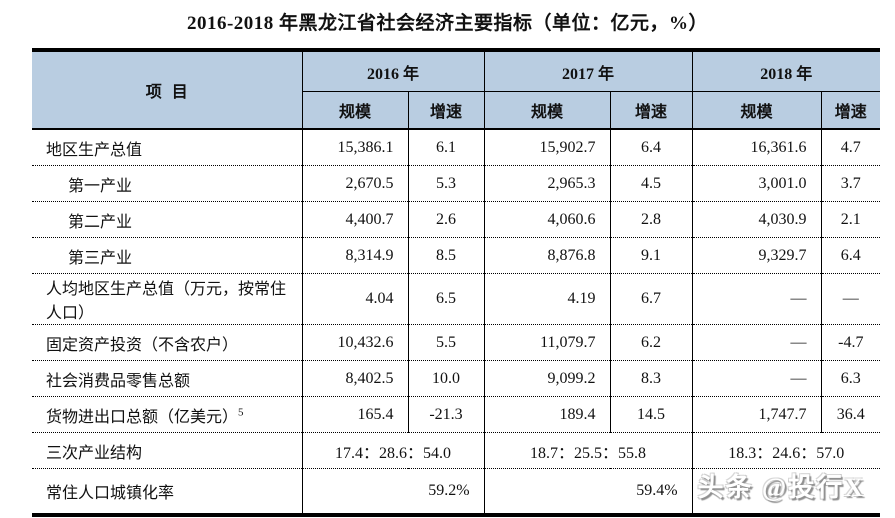  I want to click on cell-2018-growth: 36.4, so click(851, 414).